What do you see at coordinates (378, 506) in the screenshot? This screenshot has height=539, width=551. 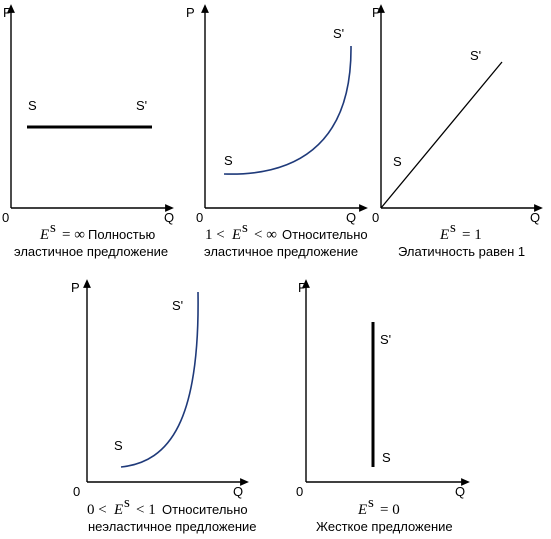 I see `elasticity-condition: E s = 0` at bounding box center [378, 506].